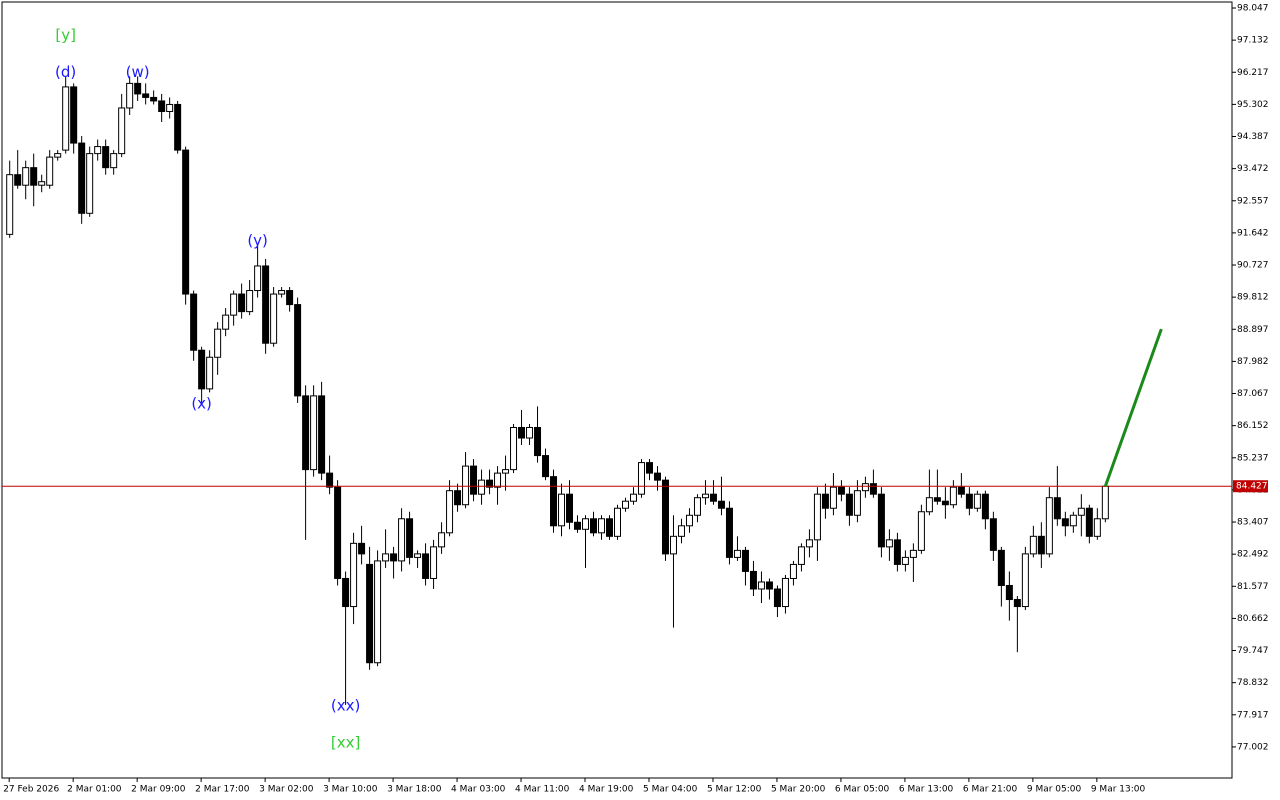 The image size is (1280, 800). What do you see at coordinates (1253, 298) in the screenshot?
I see `y-tick-label: 89.812` at bounding box center [1253, 298].